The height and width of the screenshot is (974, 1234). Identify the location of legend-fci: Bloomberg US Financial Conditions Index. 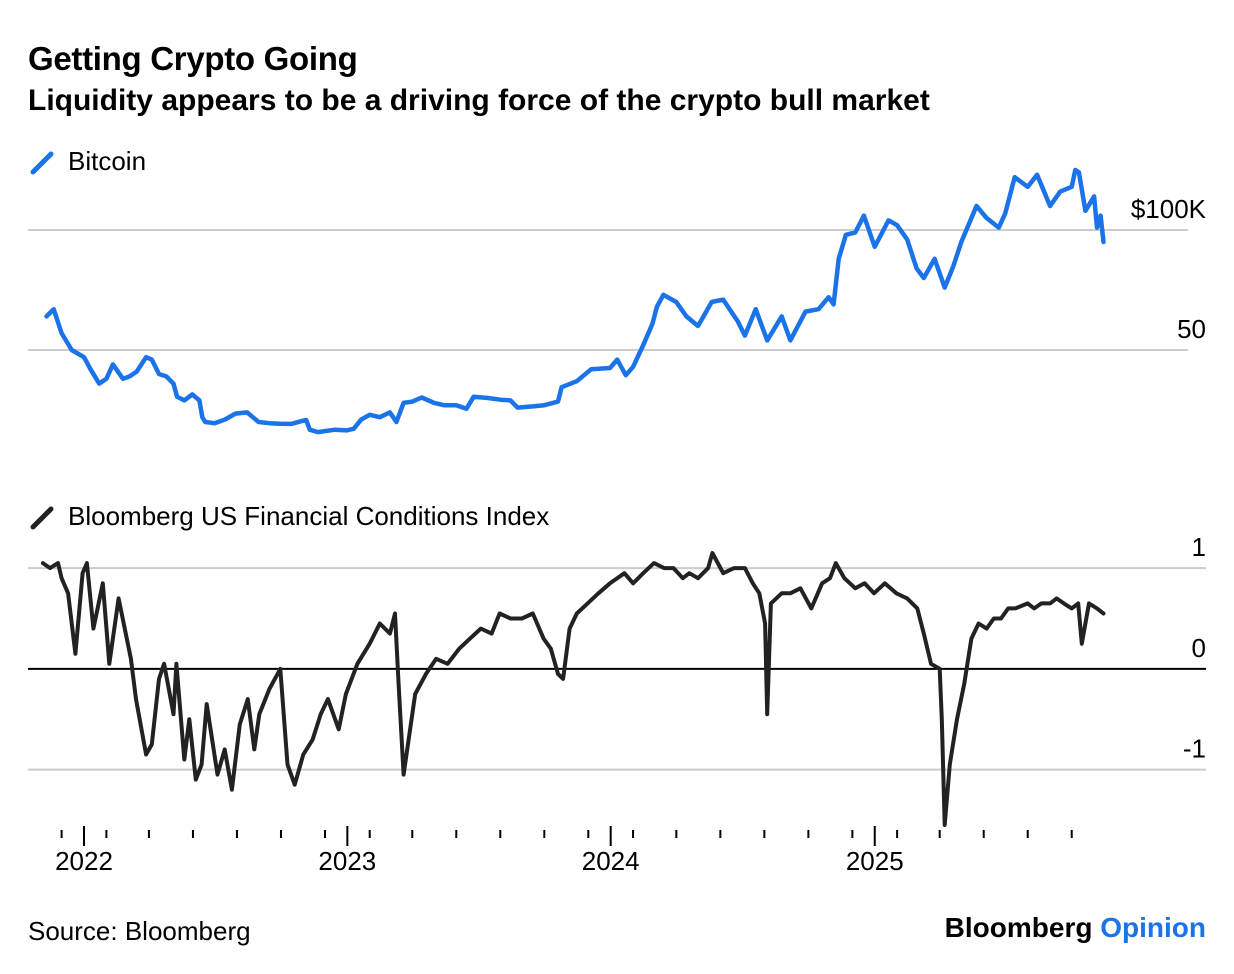
(288, 516).